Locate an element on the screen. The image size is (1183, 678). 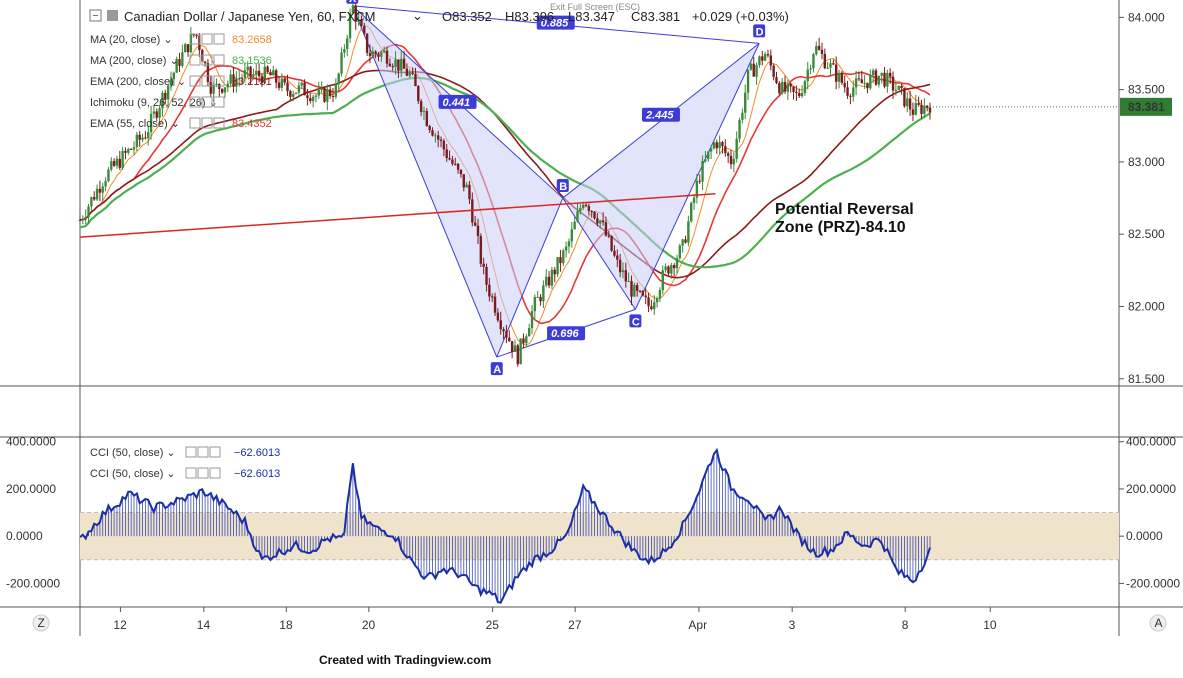
cci-tick-label-left: 0.0000 is located at coordinates (24, 536).